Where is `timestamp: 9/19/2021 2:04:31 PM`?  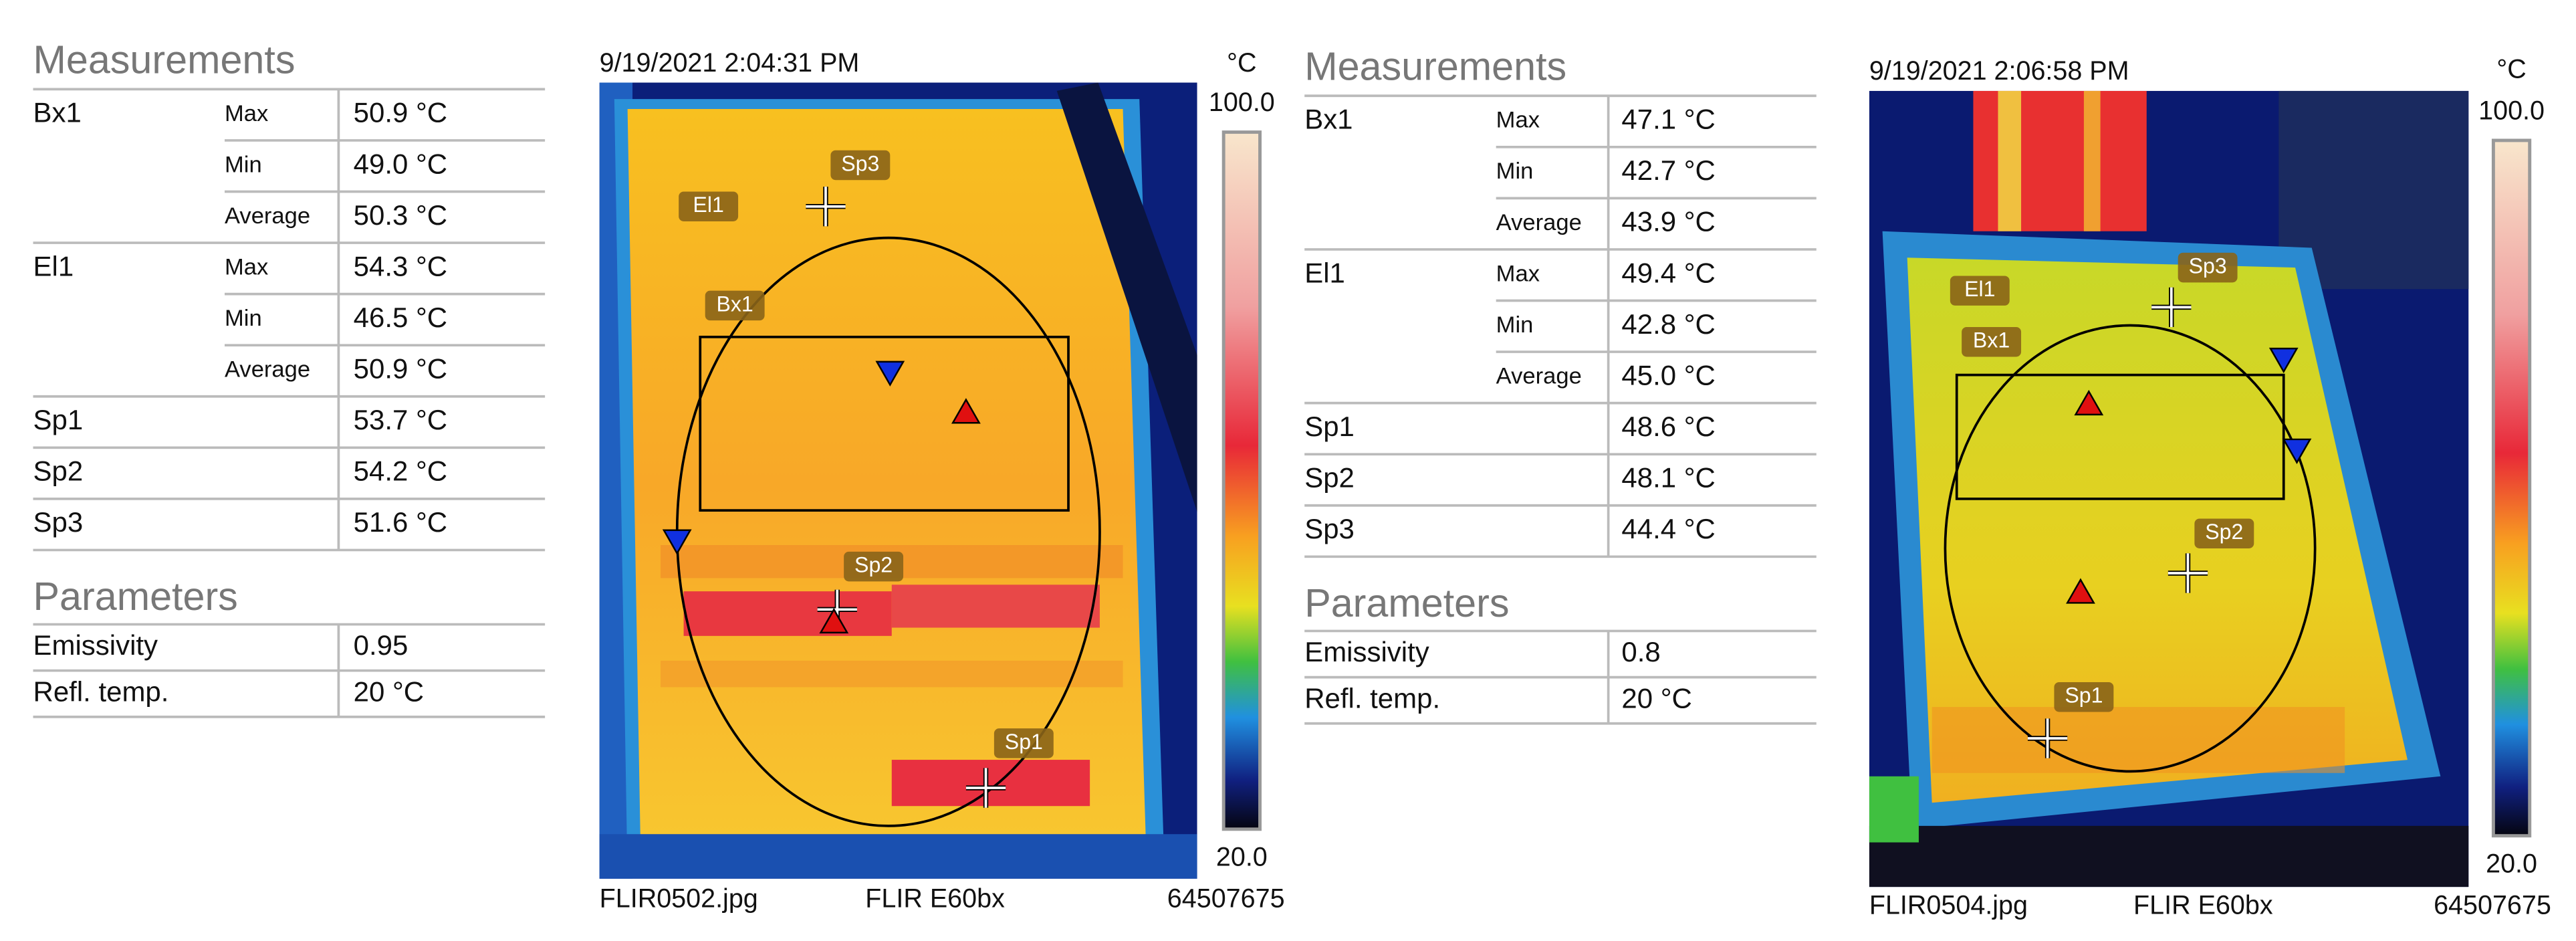
timestamp: 9/19/2021 2:04:31 PM is located at coordinates (730, 63).